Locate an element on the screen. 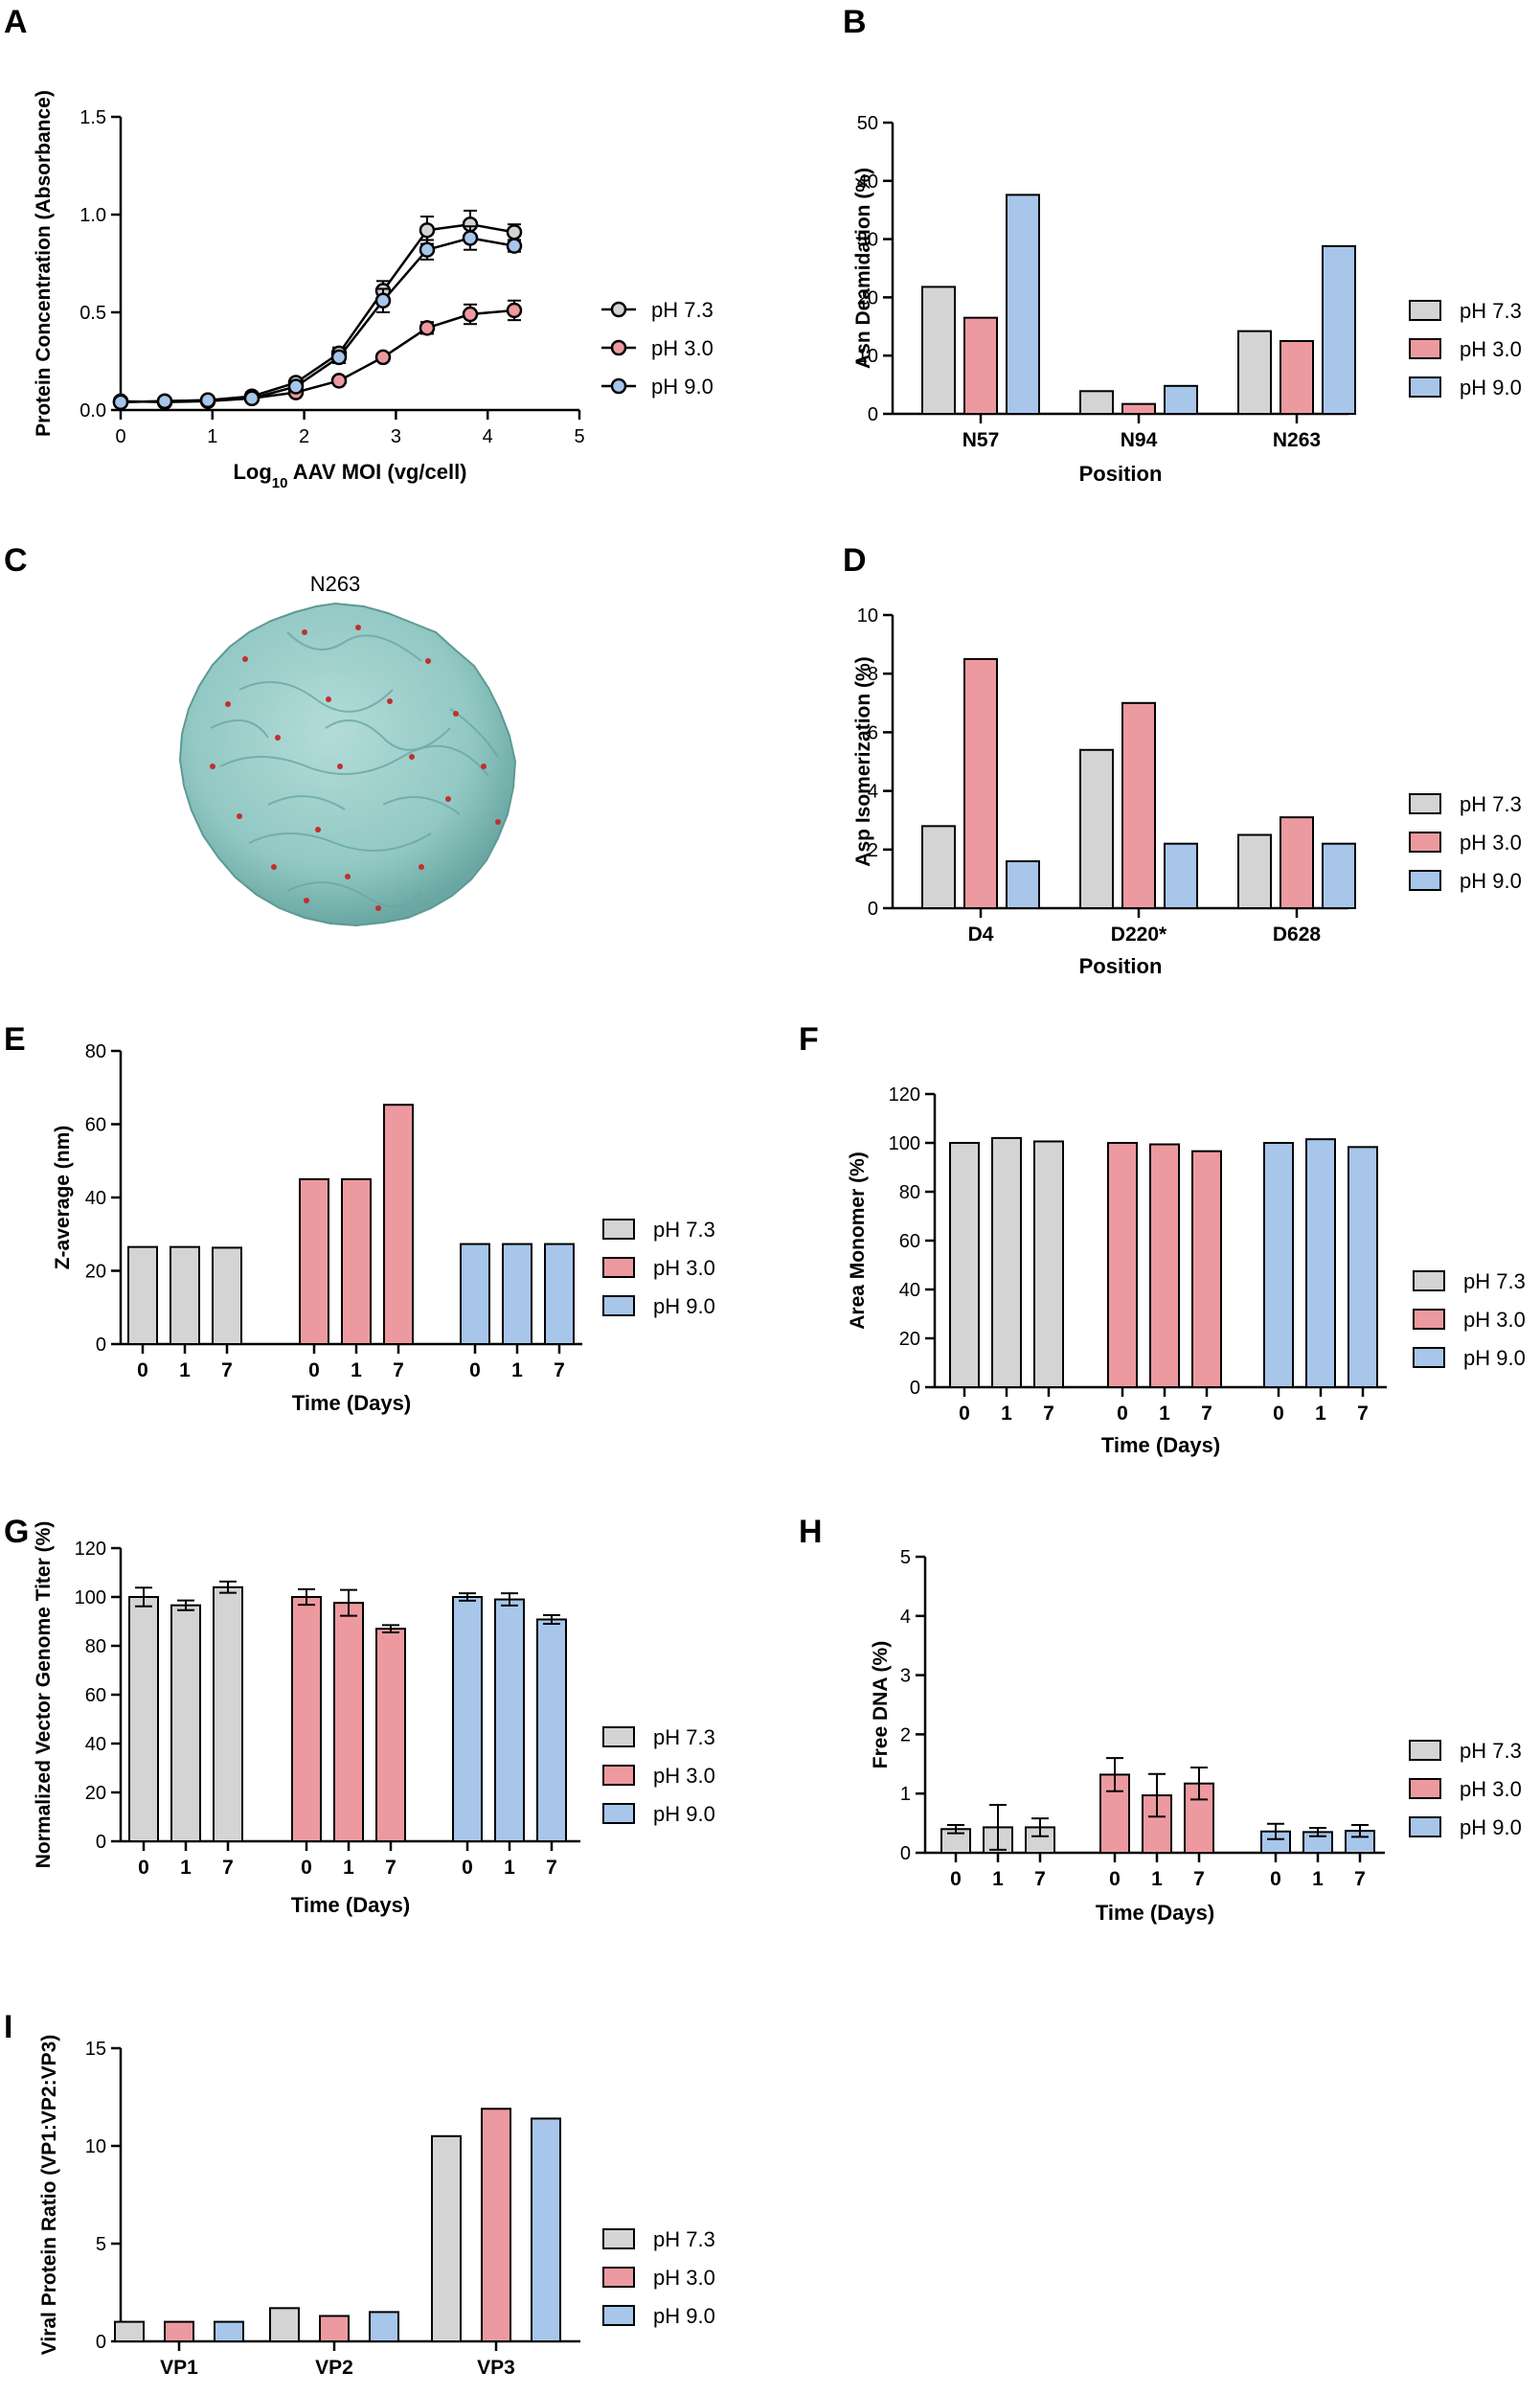 The image size is (1540, 2395). structure-label: N263 is located at coordinates (335, 584).